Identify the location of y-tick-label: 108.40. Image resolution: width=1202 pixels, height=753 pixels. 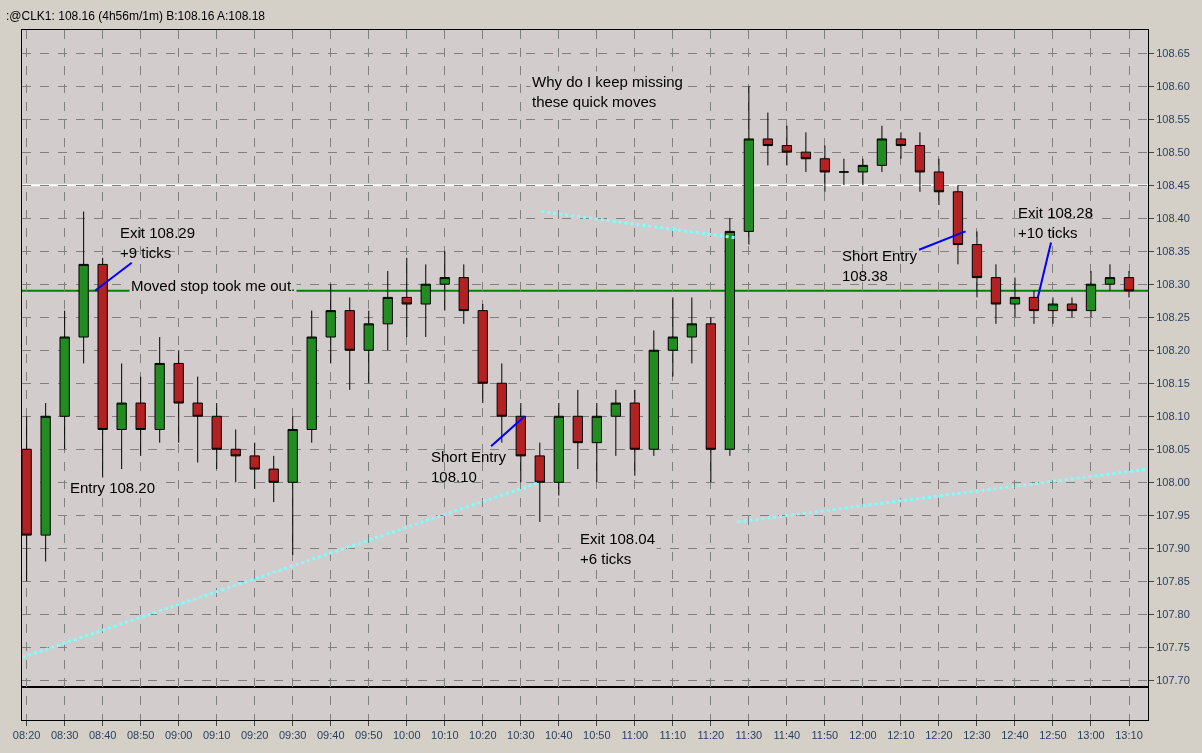
(1173, 218).